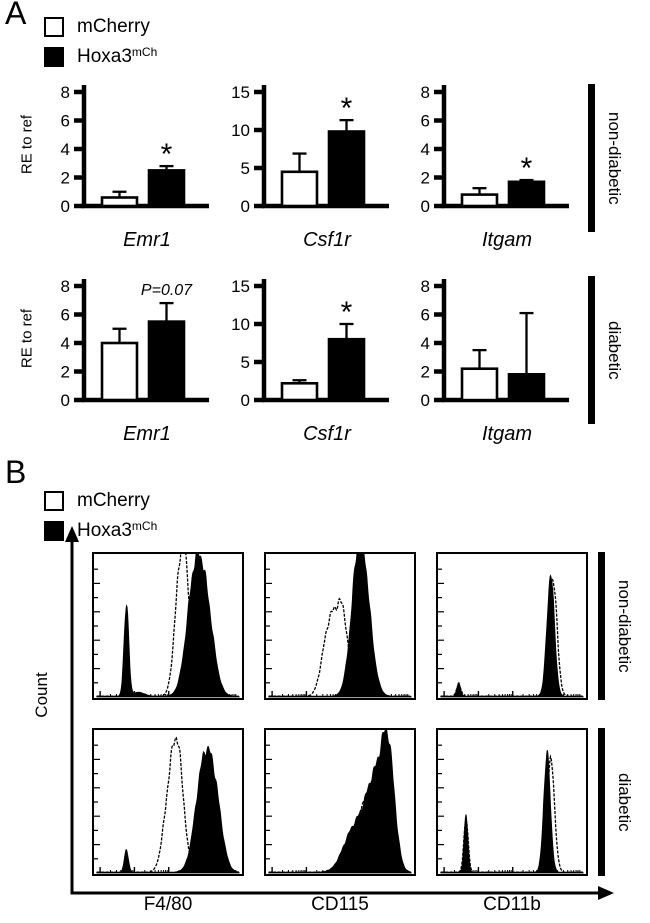  Describe the element at coordinates (27, 338) in the screenshot. I see `y-axis-label-re-to-ref-bottom: RE to ref` at that location.